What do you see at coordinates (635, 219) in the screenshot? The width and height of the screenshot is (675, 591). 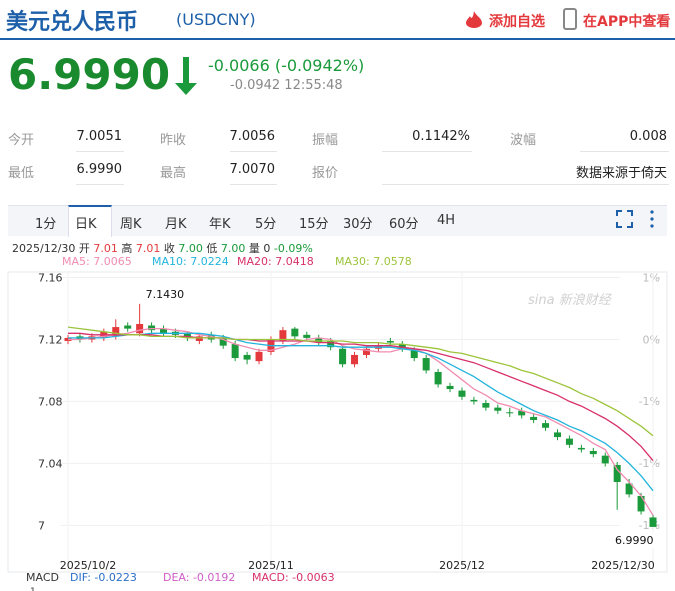 I see `tool-icons` at bounding box center [635, 219].